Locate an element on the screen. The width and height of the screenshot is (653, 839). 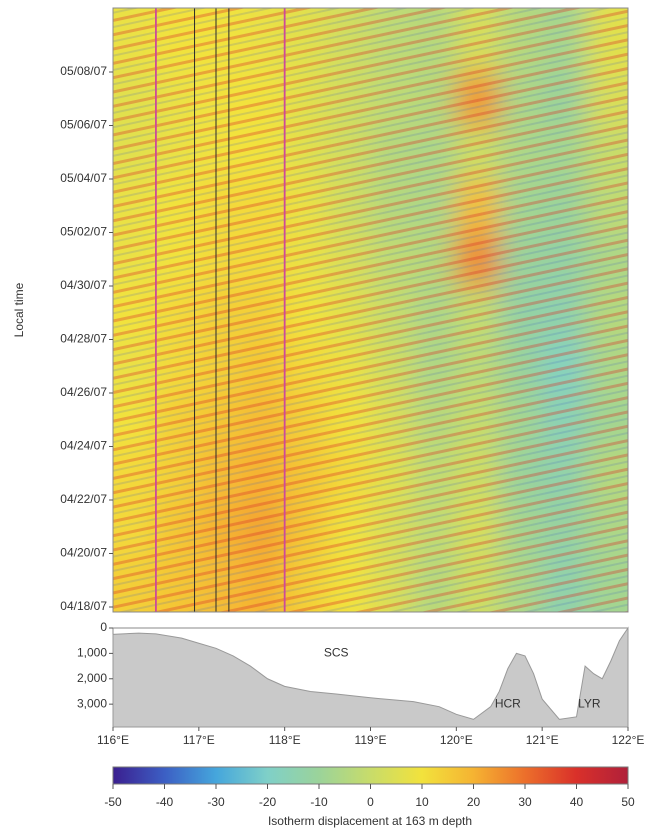
annotation: HCR is located at coordinates (508, 703).